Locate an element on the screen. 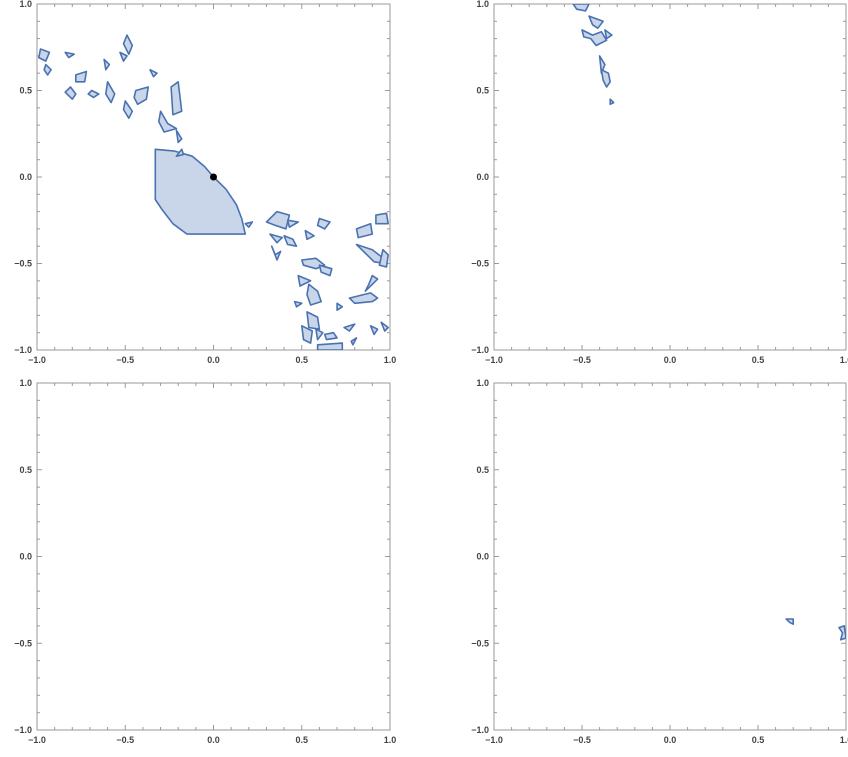 This screenshot has width=848, height=757. marked-point is located at coordinates (213, 177).